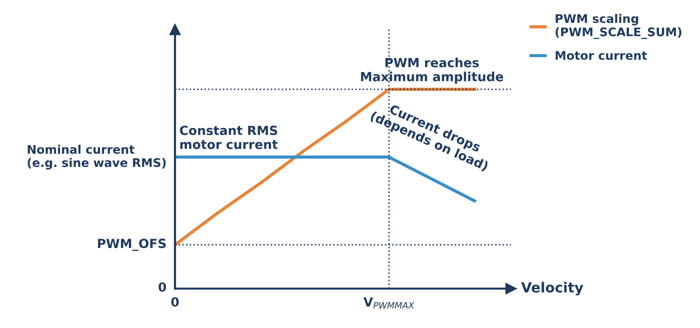  I want to click on text: 0, so click(162, 287).